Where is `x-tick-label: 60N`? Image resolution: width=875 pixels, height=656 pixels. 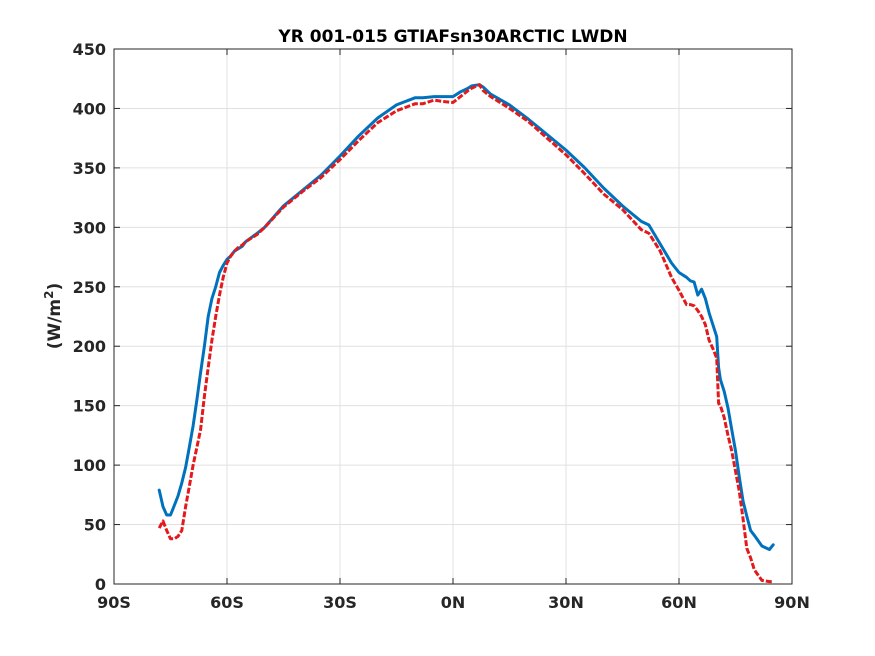
x-tick-label: 60N is located at coordinates (679, 602).